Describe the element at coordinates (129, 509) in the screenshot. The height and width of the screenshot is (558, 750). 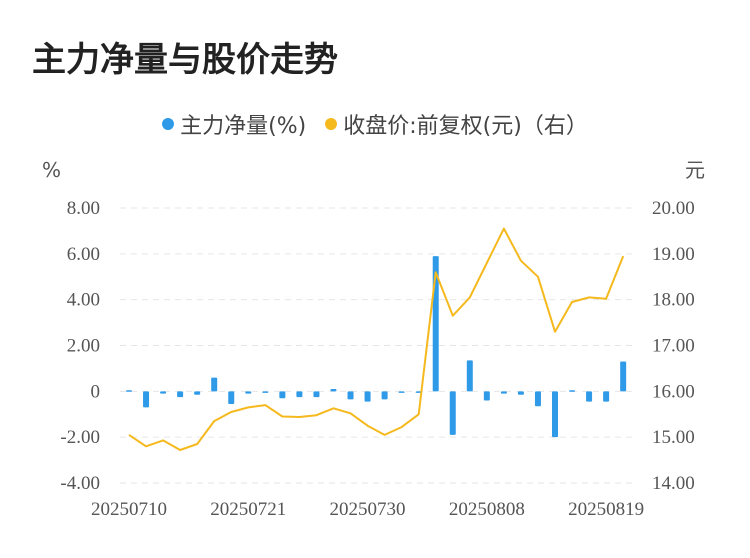
I see `x-tick-label: 20250710` at that location.